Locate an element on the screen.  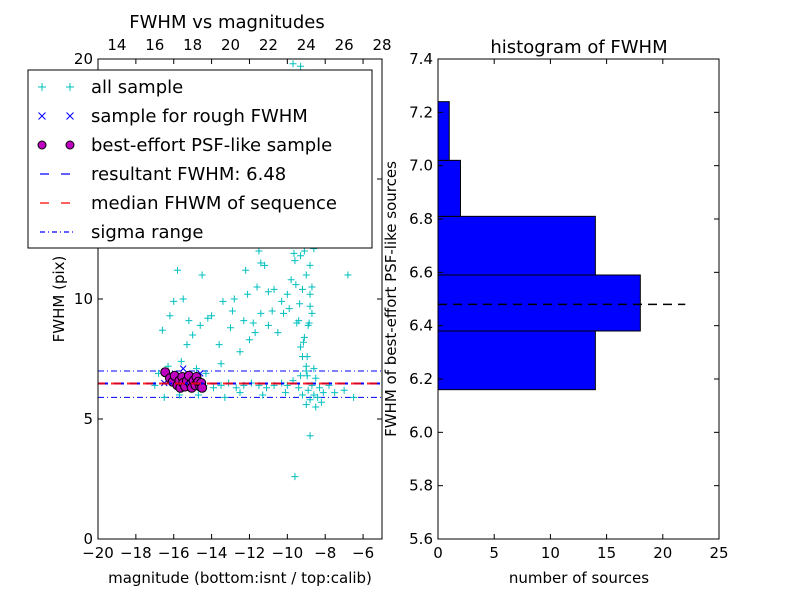
right-y-tick-label: 6.4 is located at coordinates (421, 326).